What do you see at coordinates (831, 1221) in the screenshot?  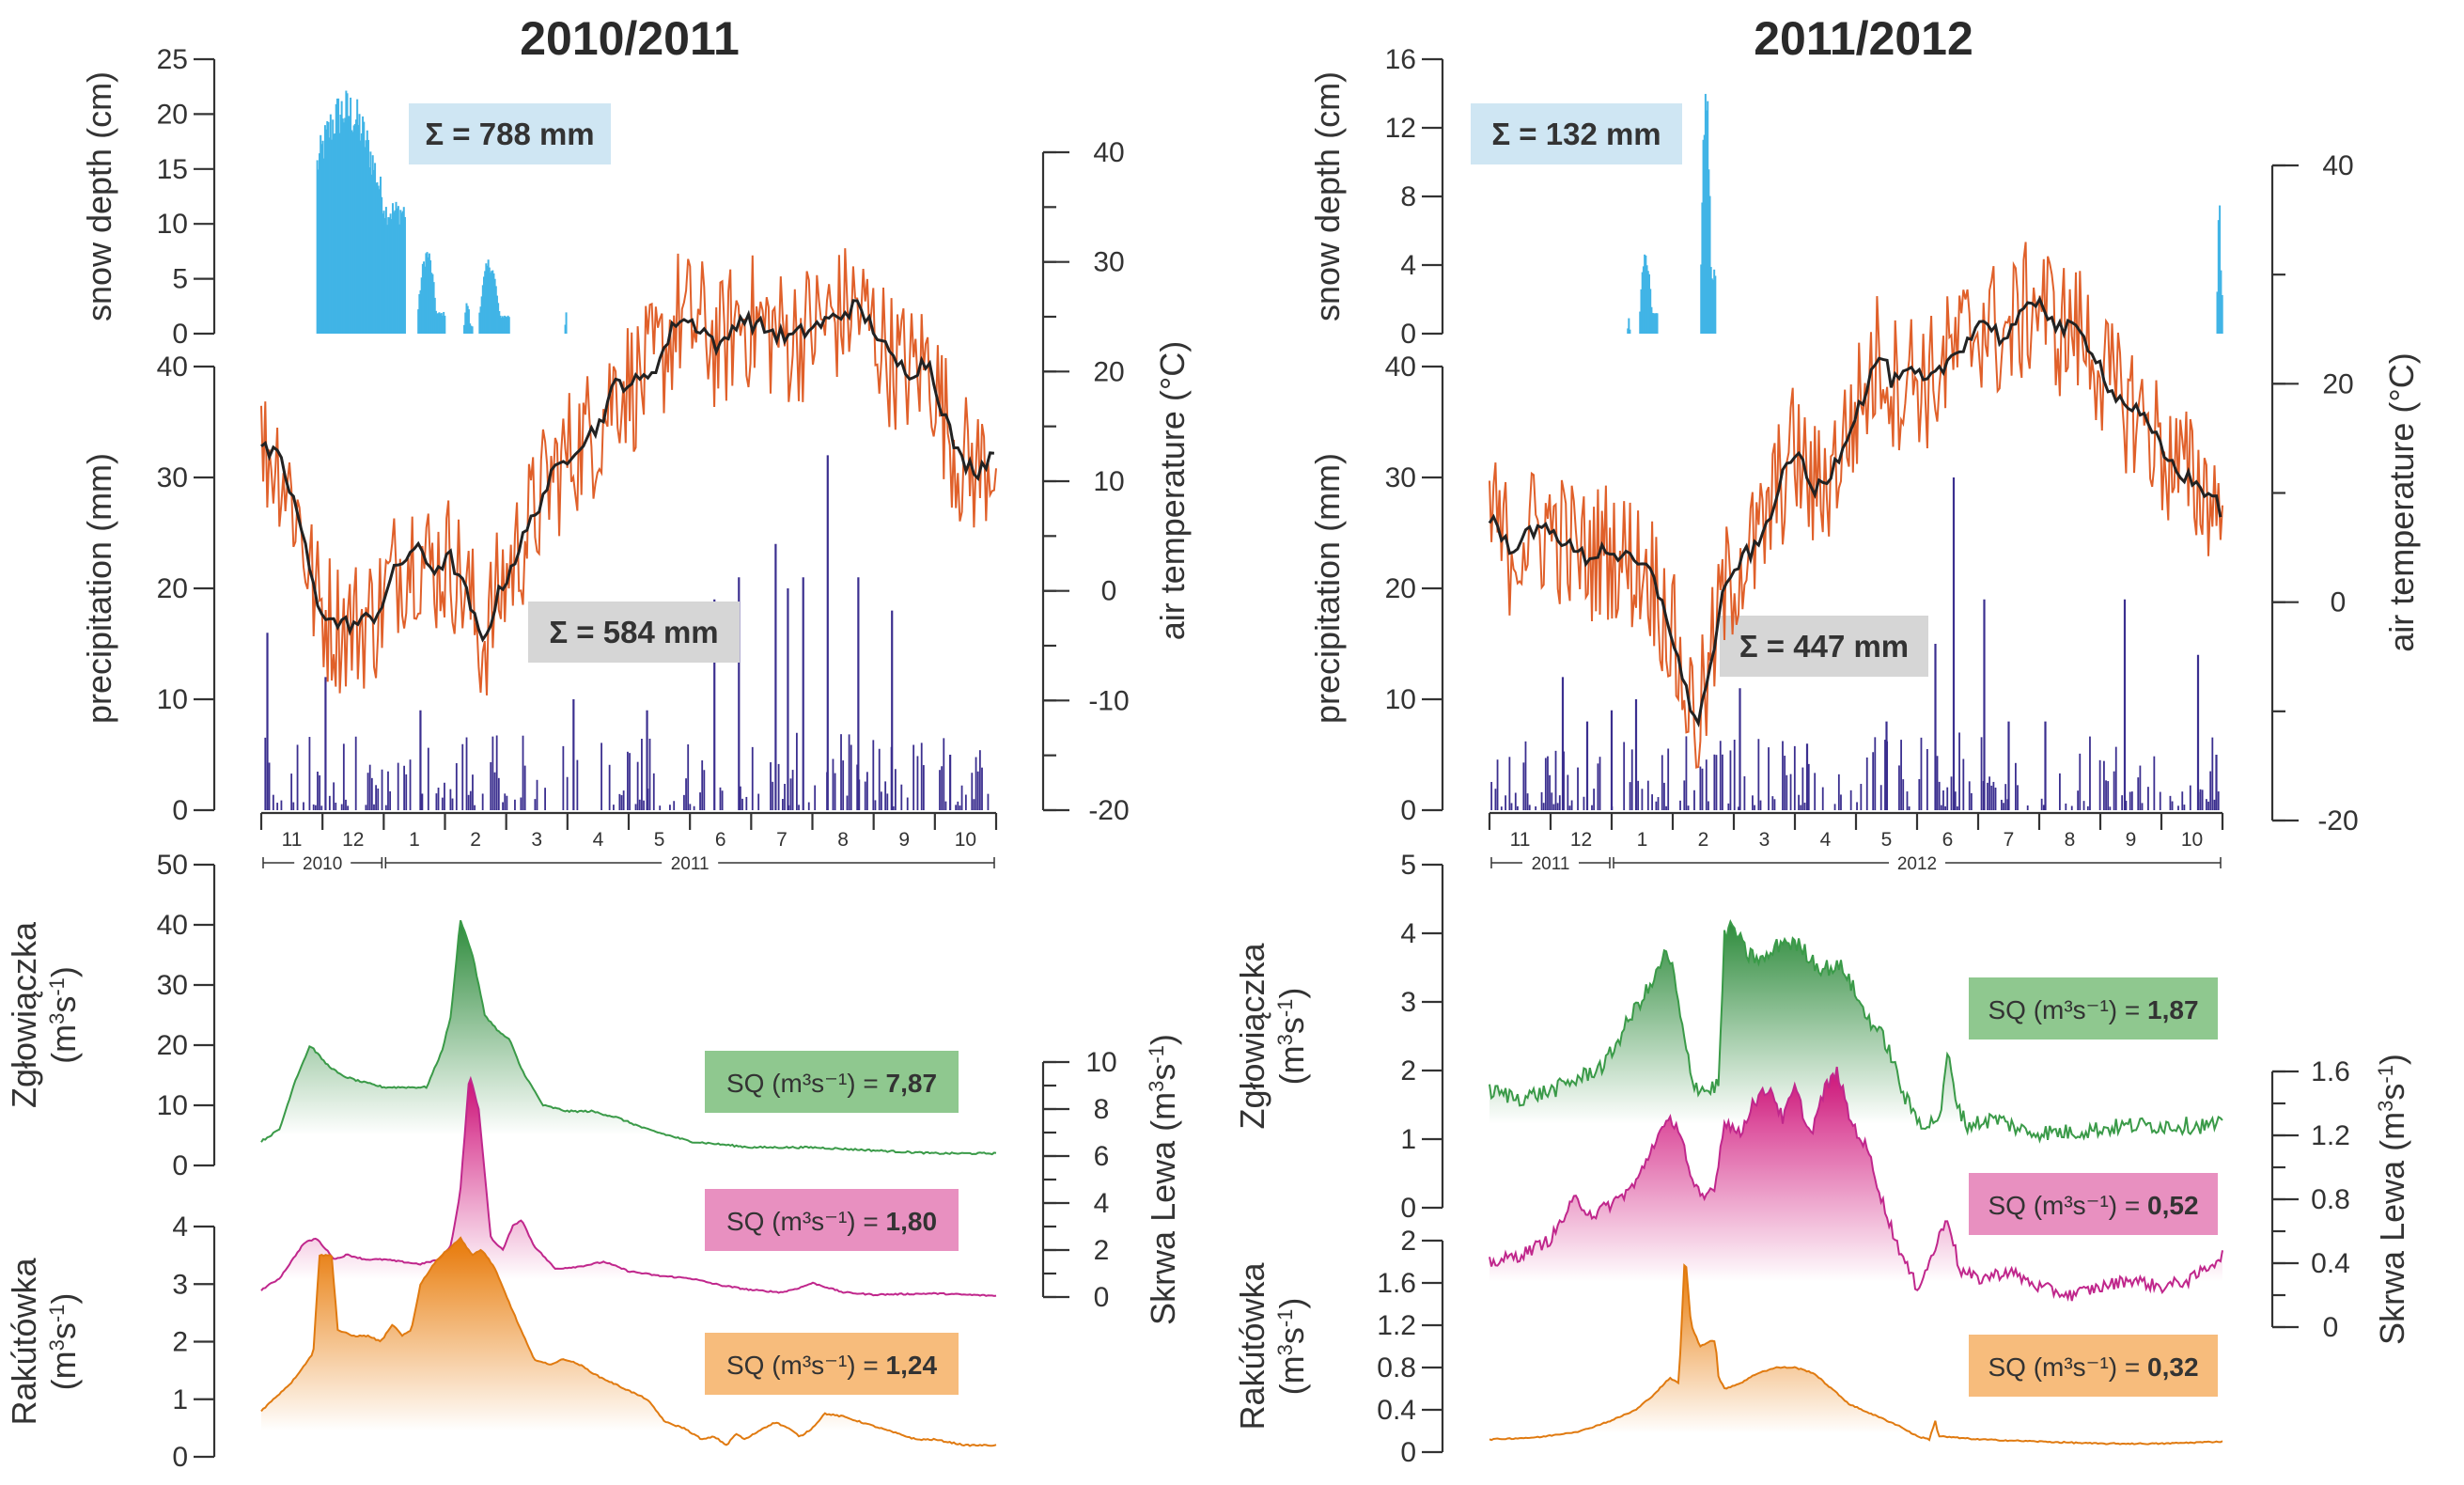 I see `sq-label: SQ (m³s⁻¹) = 1,80` at bounding box center [831, 1221].